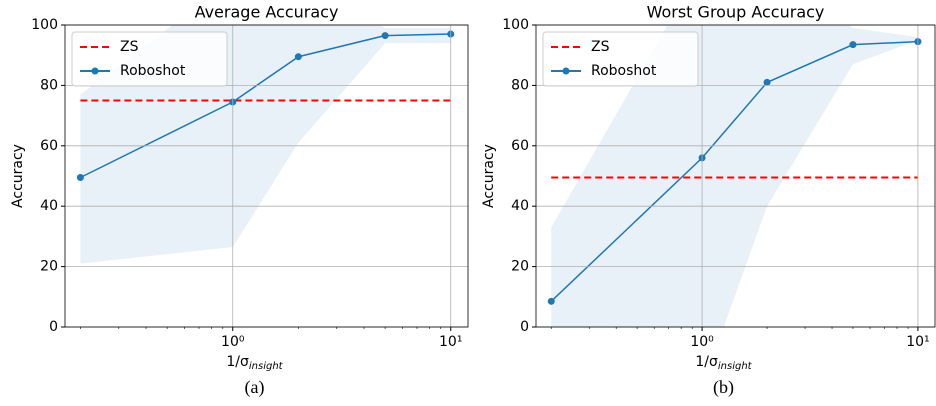  I want to click on caption: (b), so click(723, 387).